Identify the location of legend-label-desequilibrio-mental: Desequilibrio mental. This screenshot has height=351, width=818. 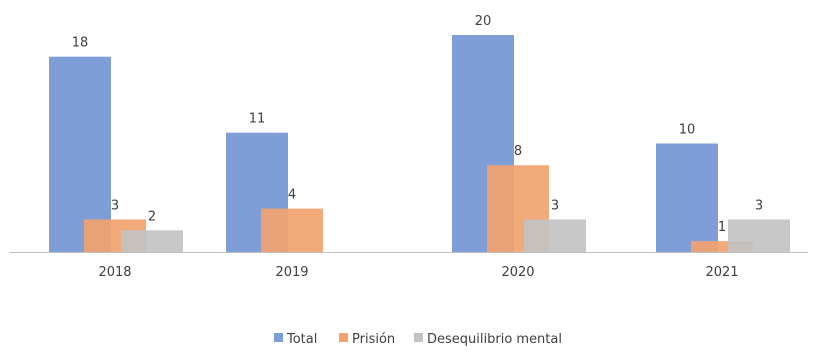
(494, 339).